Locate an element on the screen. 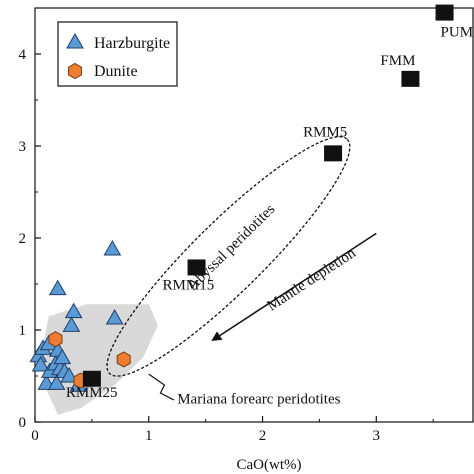  legend-harzburgite-label: Harzburgite is located at coordinates (132, 43).